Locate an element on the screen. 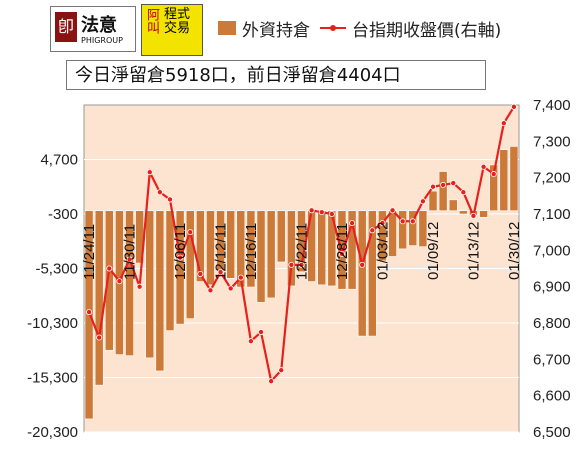 The height and width of the screenshot is (449, 583). chart-legend: 外資持倉 台指期收盤價(右軸) is located at coordinates (359, 28).